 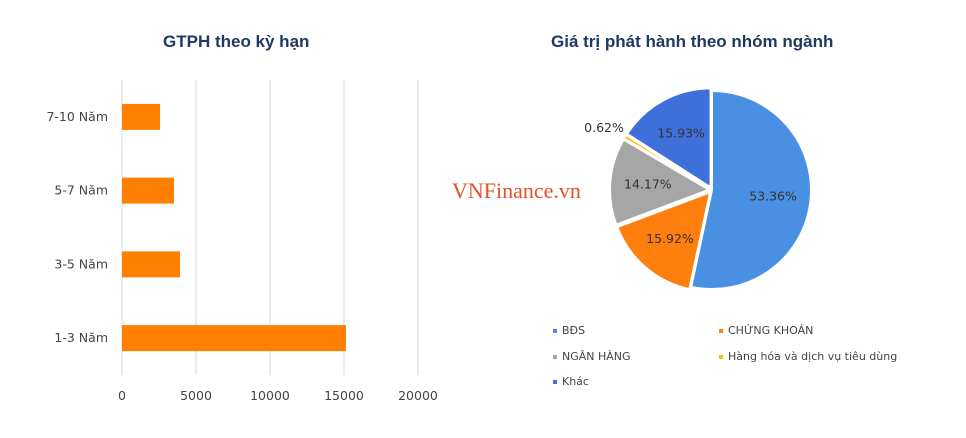 What do you see at coordinates (81, 190) in the screenshot?
I see `y-tick-label: 5-7 Năm` at bounding box center [81, 190].